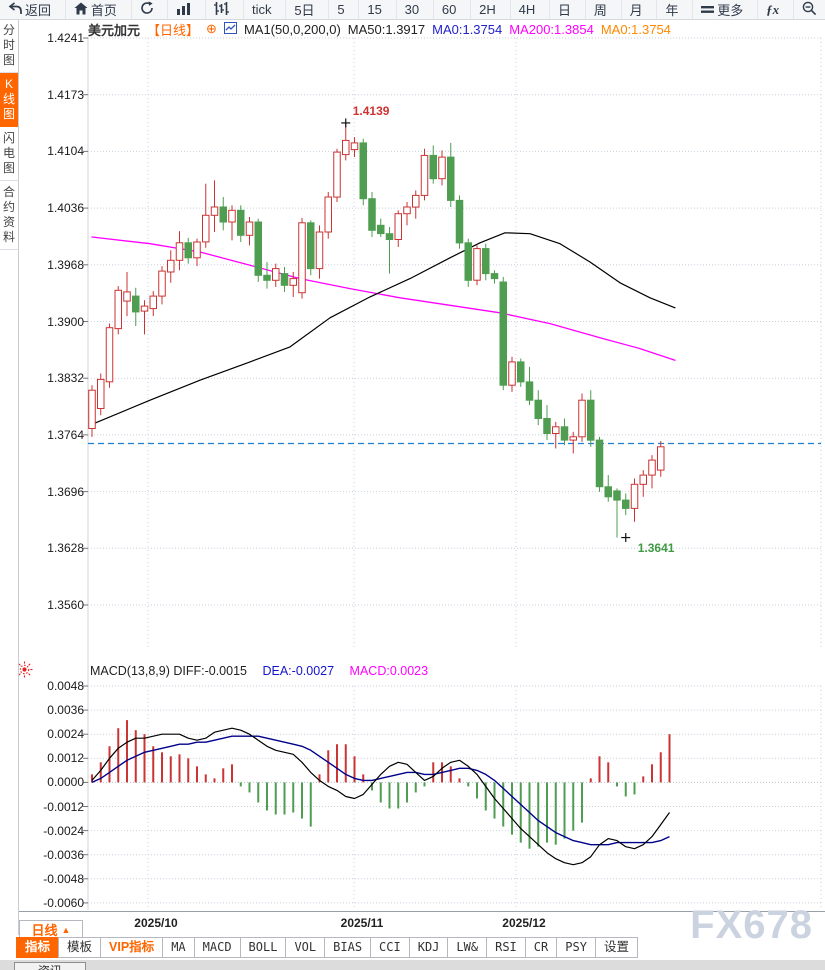 Image resolution: width=825 pixels, height=970 pixels. What do you see at coordinates (63, 902) in the screenshot?
I see `macd-axis-label: -0.0060` at bounding box center [63, 902].